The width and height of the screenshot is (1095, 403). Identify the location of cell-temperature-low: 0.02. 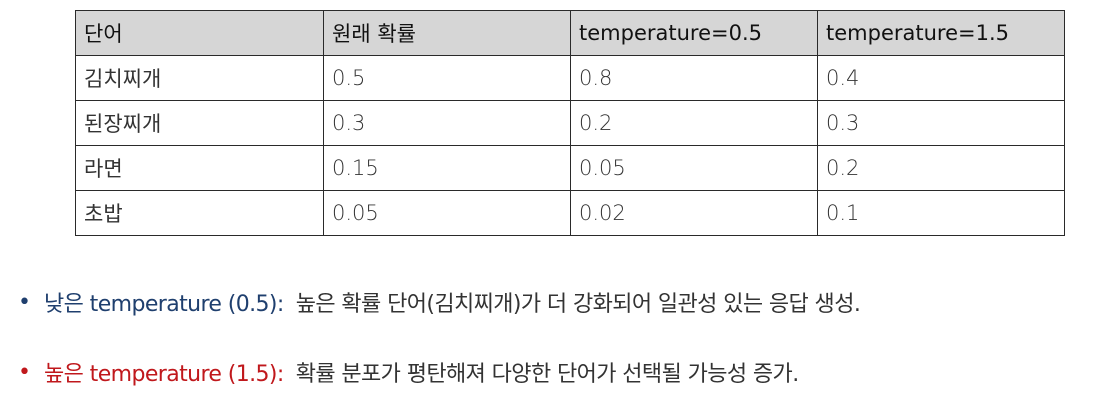
(694, 213).